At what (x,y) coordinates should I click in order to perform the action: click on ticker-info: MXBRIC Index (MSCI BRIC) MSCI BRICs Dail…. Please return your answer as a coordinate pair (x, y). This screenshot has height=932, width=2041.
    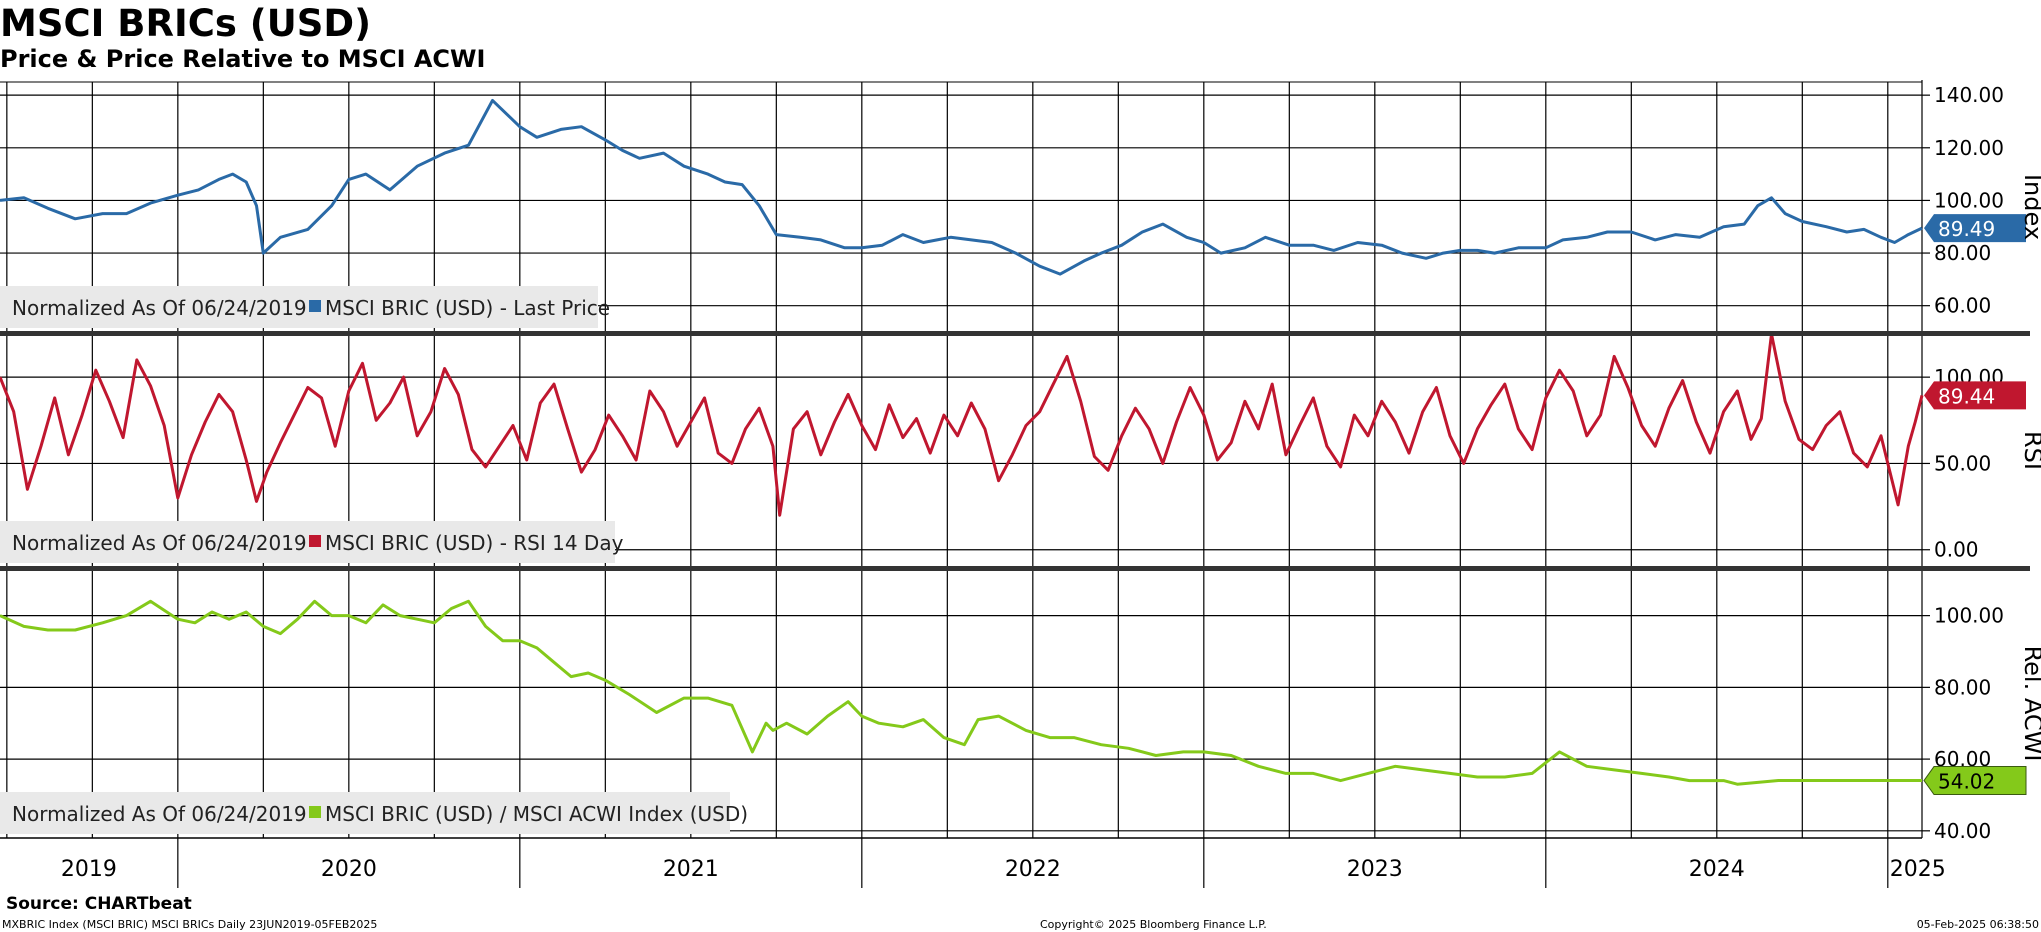
    Looking at the image, I should click on (190, 924).